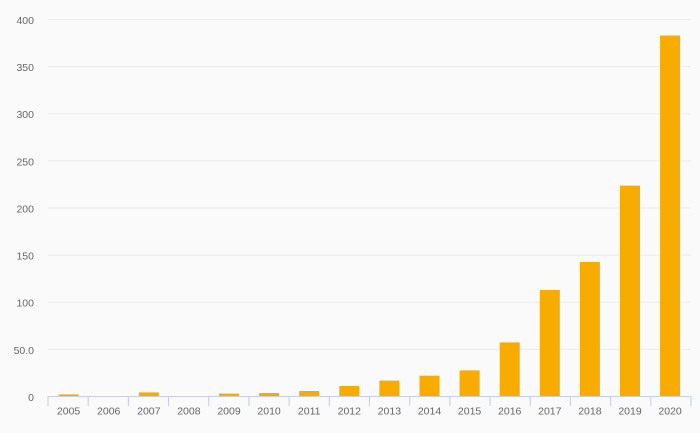  Describe the element at coordinates (550, 412) in the screenshot. I see `svg-text: 2017` at that location.